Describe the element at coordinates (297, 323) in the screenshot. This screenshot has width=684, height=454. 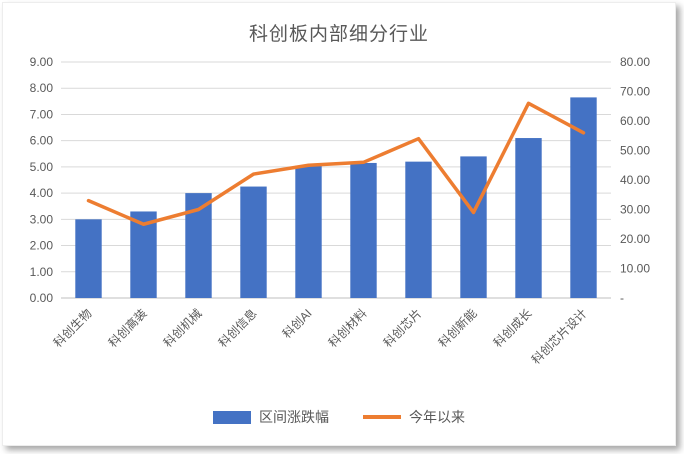
I see `category-label: 科创AI` at that location.